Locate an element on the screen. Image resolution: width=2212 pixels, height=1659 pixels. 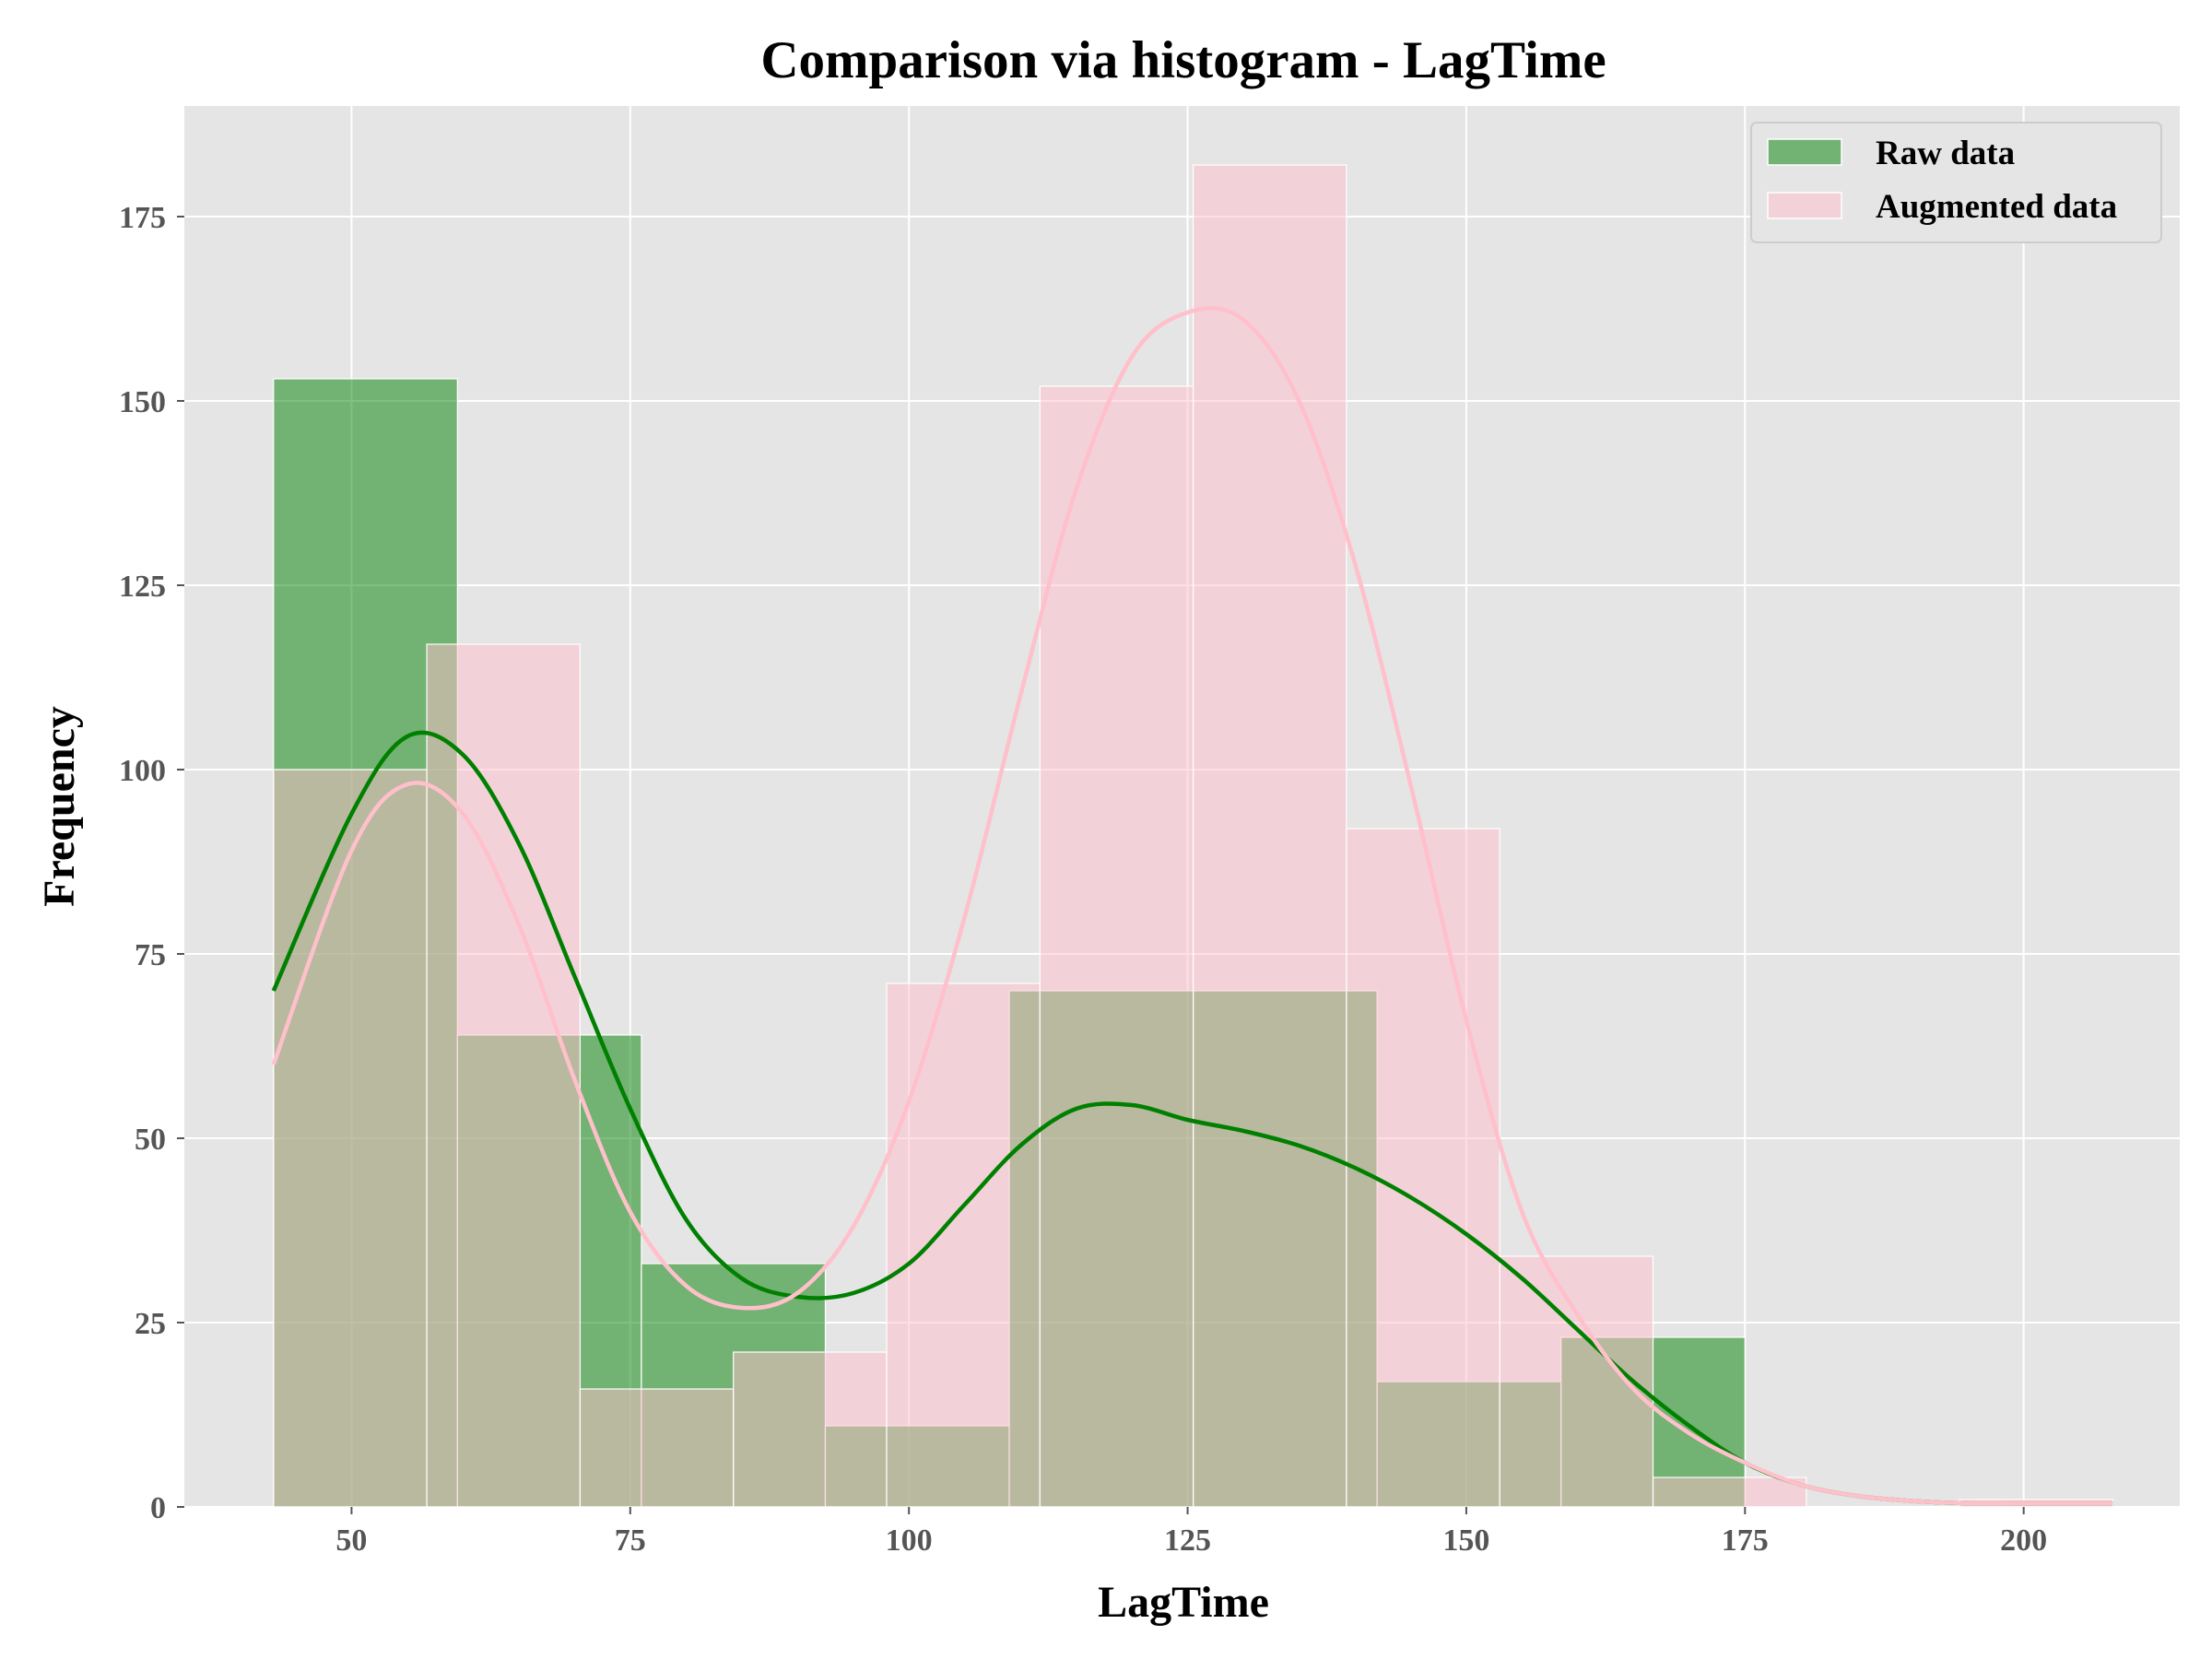
x-tick-label: 150 is located at coordinates (1465, 1541).